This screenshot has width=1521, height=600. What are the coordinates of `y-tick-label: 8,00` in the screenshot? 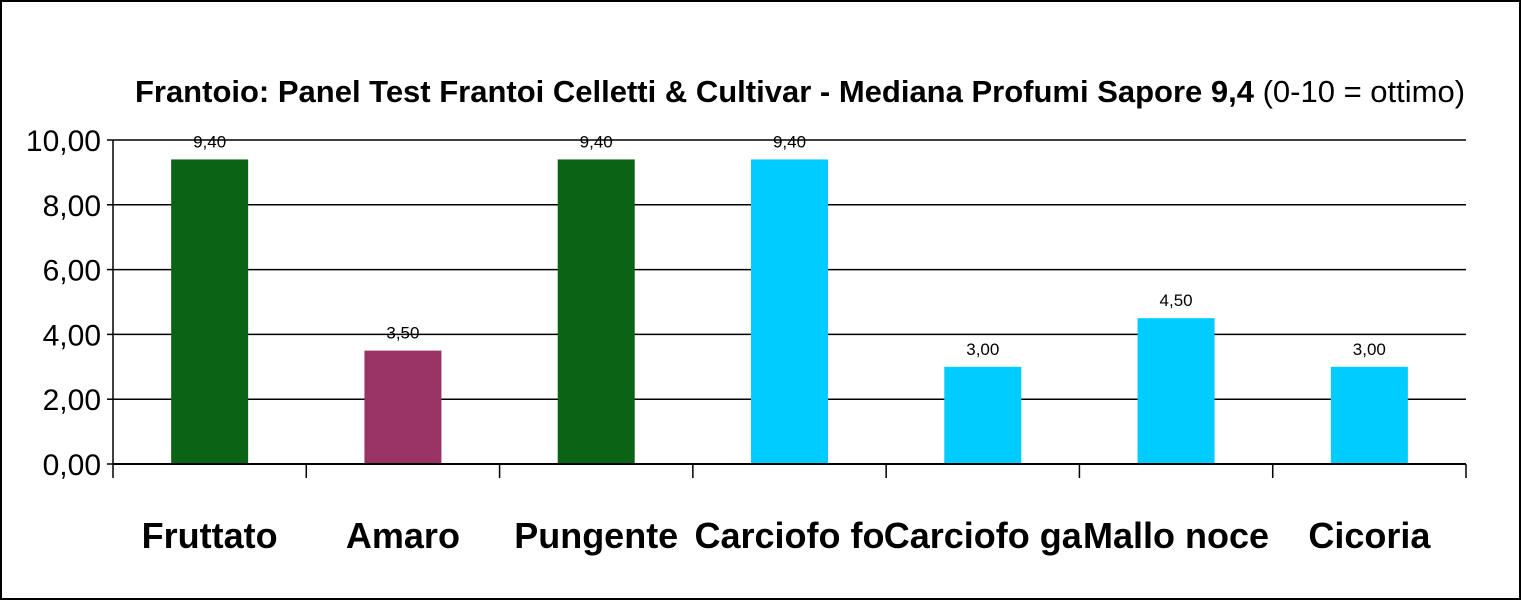 It's located at (72, 206).